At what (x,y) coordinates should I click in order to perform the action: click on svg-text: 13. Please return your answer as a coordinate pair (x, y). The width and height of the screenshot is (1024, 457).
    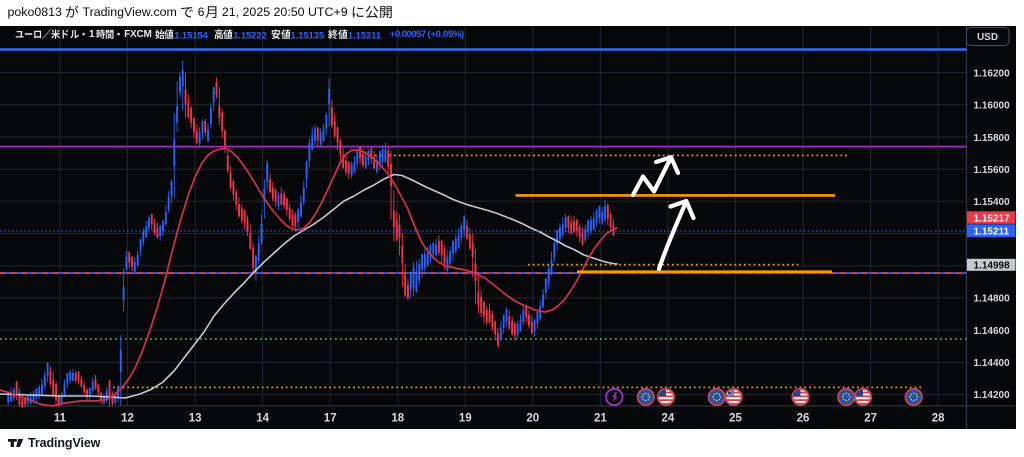
    Looking at the image, I should click on (195, 419).